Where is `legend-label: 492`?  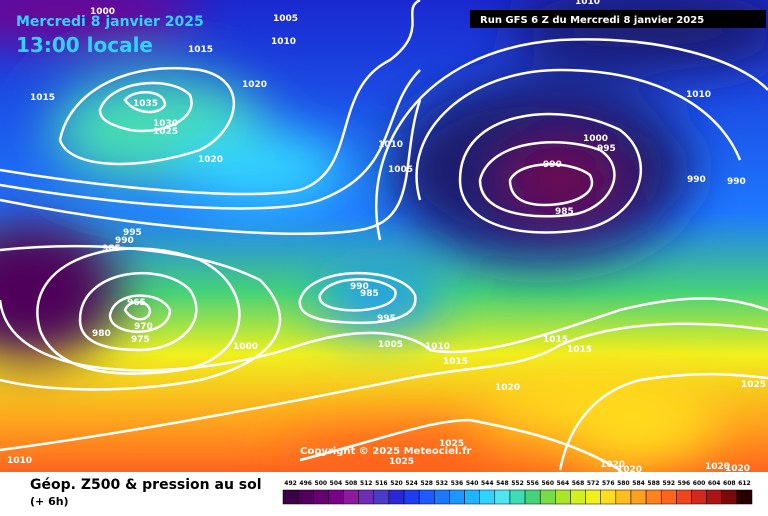 legend-label: 492 is located at coordinates (290, 483).